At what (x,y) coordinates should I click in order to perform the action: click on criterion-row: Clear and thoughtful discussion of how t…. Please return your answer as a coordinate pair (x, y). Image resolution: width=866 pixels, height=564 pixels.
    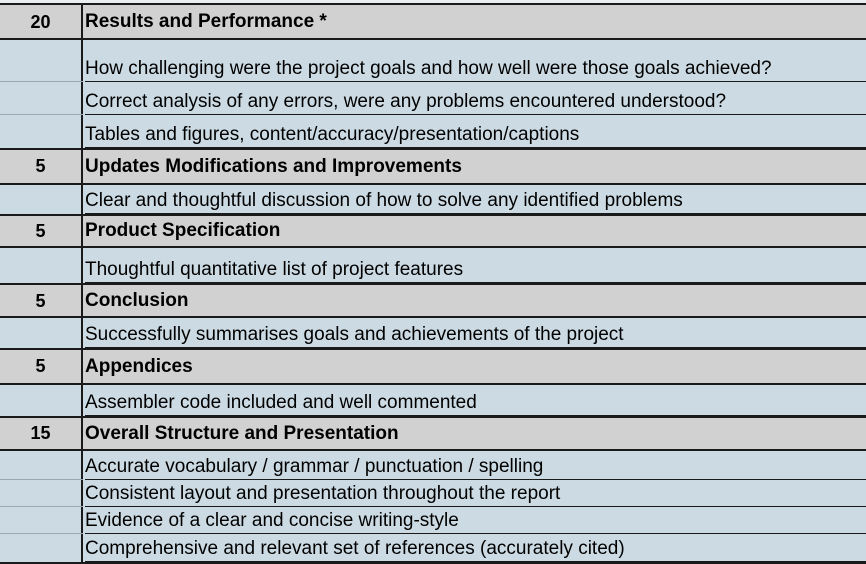
    Looking at the image, I should click on (433, 199).